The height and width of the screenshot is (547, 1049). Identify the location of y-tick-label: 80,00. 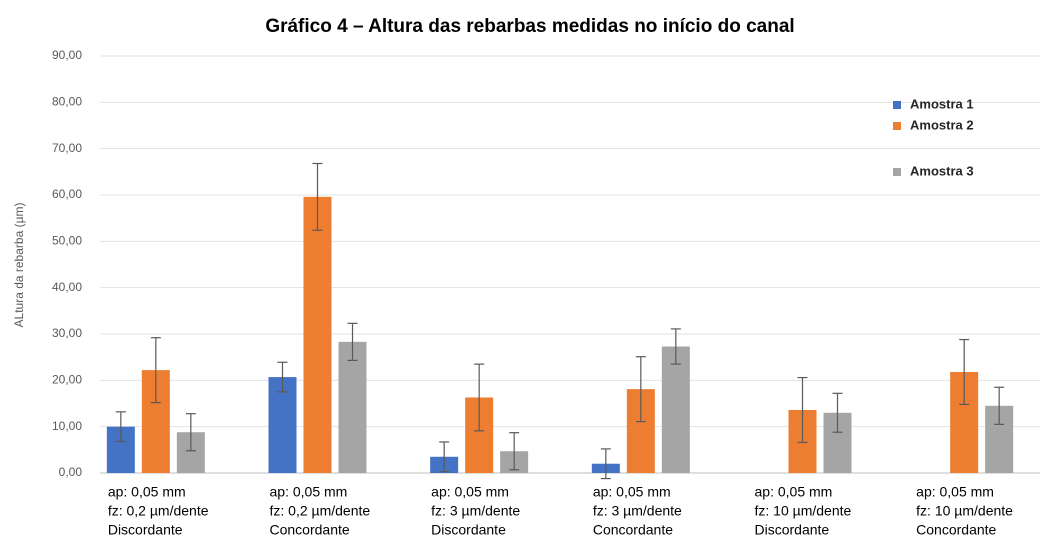
(67, 102).